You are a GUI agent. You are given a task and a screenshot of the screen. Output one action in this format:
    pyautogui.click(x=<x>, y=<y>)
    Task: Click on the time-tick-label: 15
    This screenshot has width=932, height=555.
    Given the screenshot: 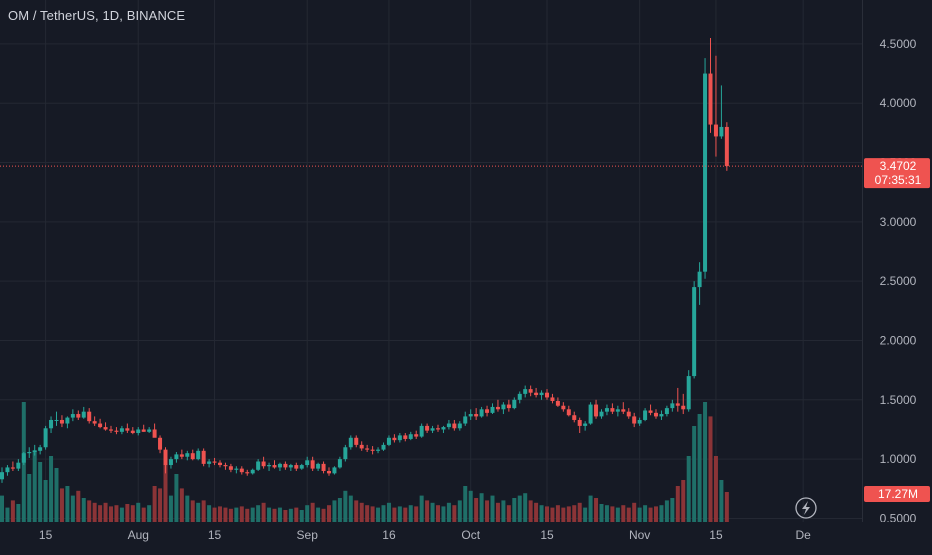 What is the action you would take?
    pyautogui.click(x=716, y=535)
    